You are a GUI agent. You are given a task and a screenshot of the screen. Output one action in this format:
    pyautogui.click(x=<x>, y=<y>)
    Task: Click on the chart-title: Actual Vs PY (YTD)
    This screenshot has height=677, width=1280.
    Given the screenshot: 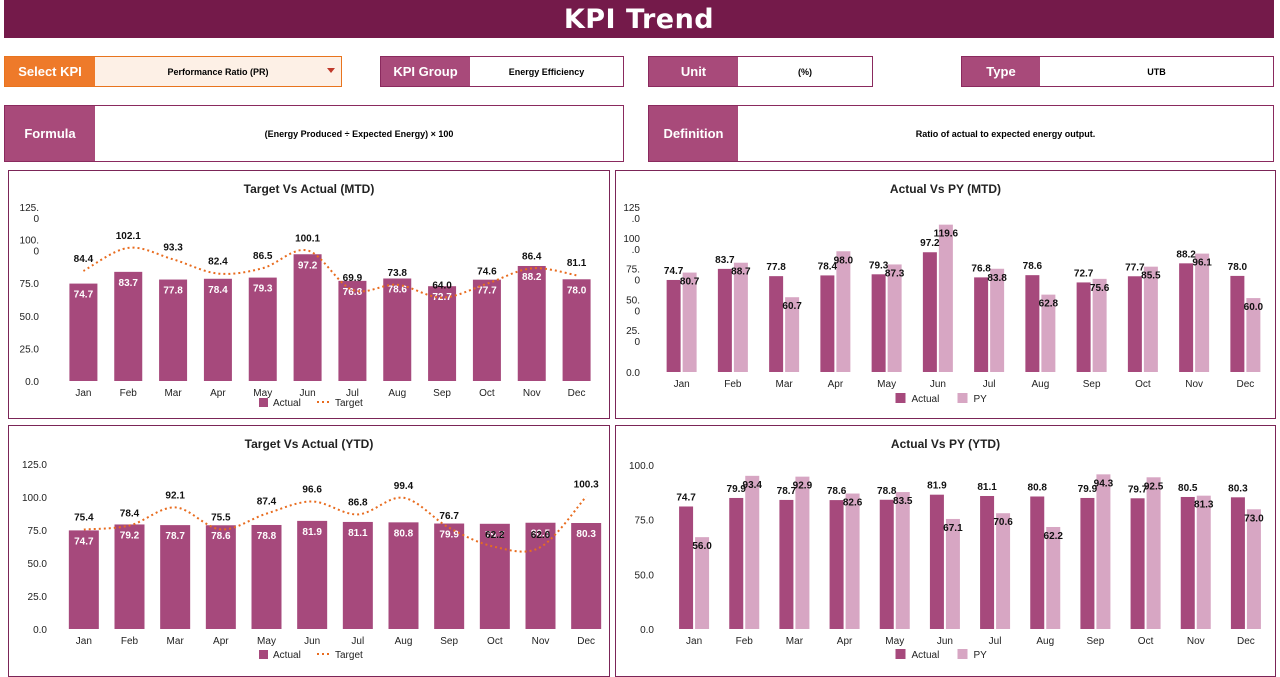 What is the action you would take?
    pyautogui.click(x=945, y=444)
    